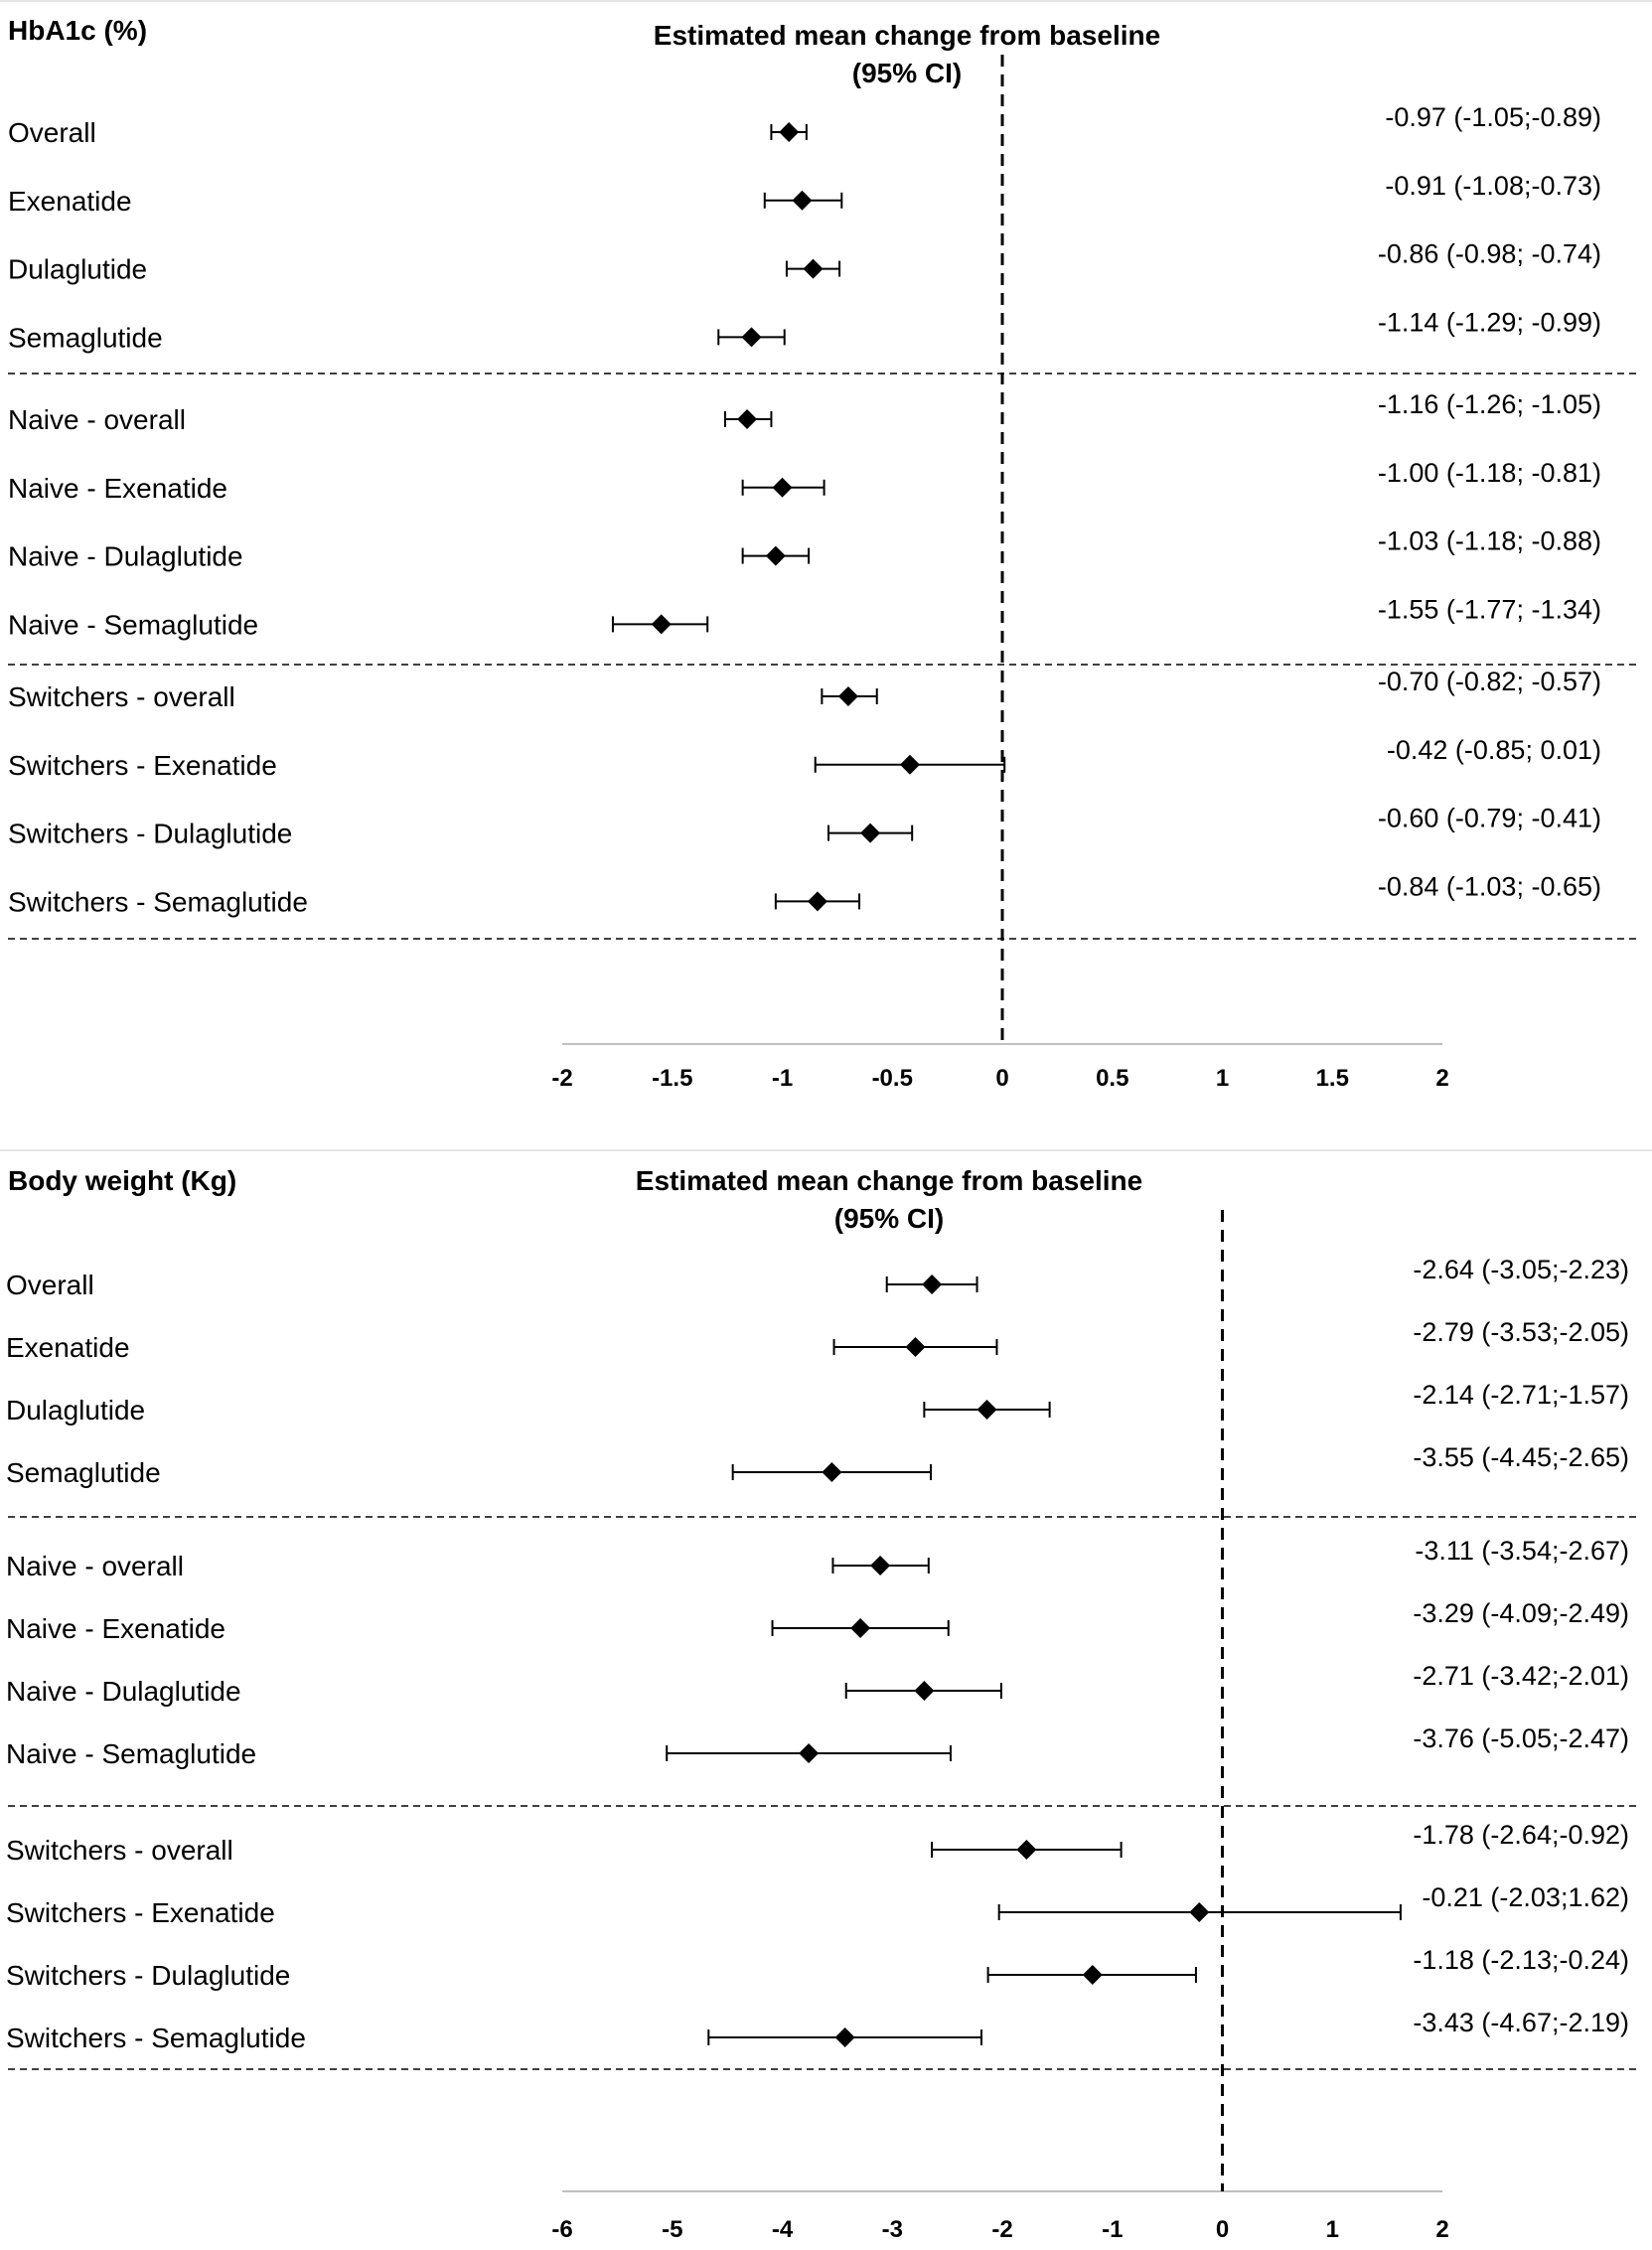 This screenshot has width=1652, height=2250. I want to click on hba1c-x-tick-label: 1, so click(1222, 1078).